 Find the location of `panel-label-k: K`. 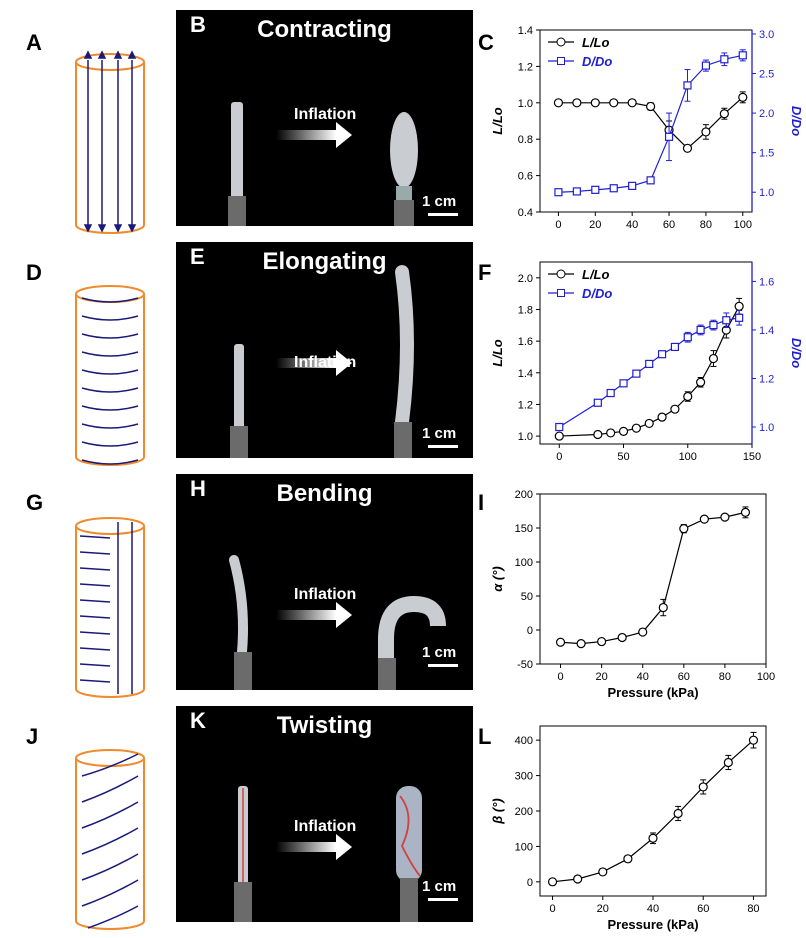

panel-label-k: K is located at coordinates (198, 720).